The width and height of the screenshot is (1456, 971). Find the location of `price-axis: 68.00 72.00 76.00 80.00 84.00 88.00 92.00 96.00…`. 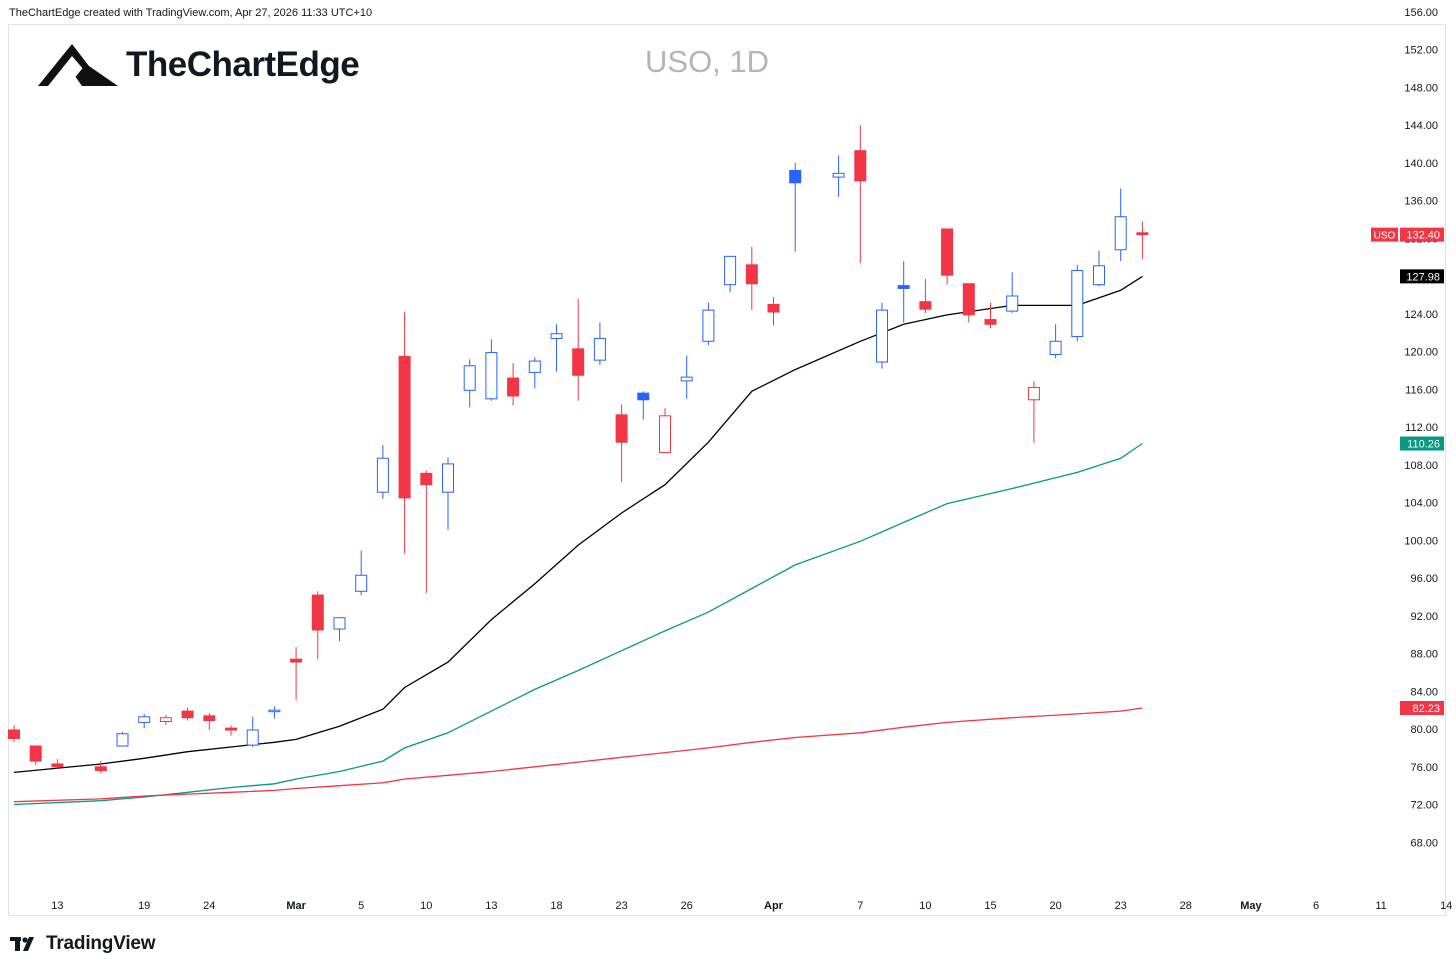

price-axis: 68.00 72.00 76.00 80.00 84.00 88.00 92.00 96.00… is located at coordinates (1421, 428).